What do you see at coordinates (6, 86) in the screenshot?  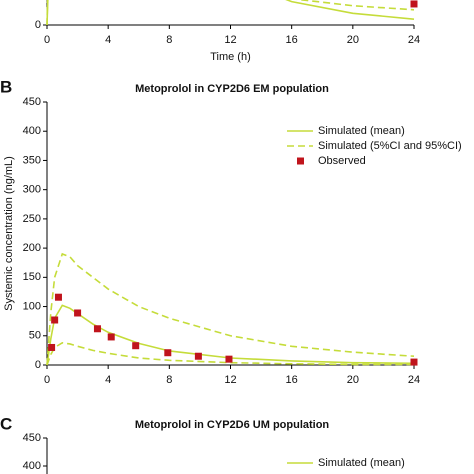 I see `panel-letter: B` at bounding box center [6, 86].